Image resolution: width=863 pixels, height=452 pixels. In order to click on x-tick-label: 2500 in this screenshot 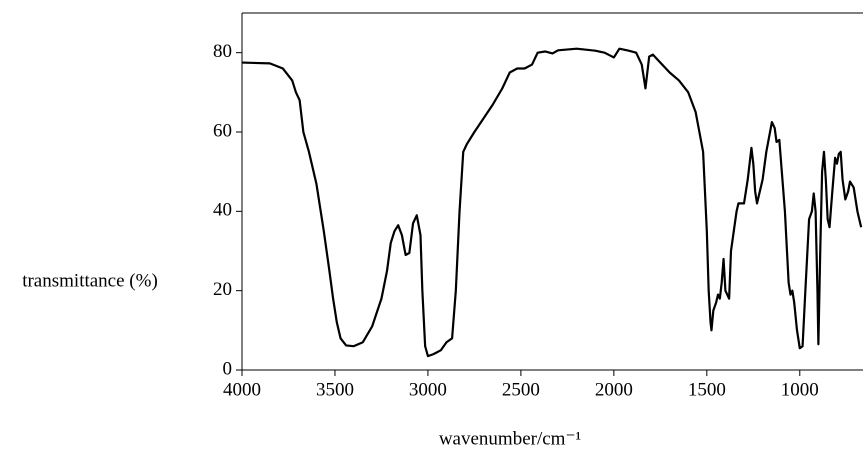, I will do `click(521, 389)`.